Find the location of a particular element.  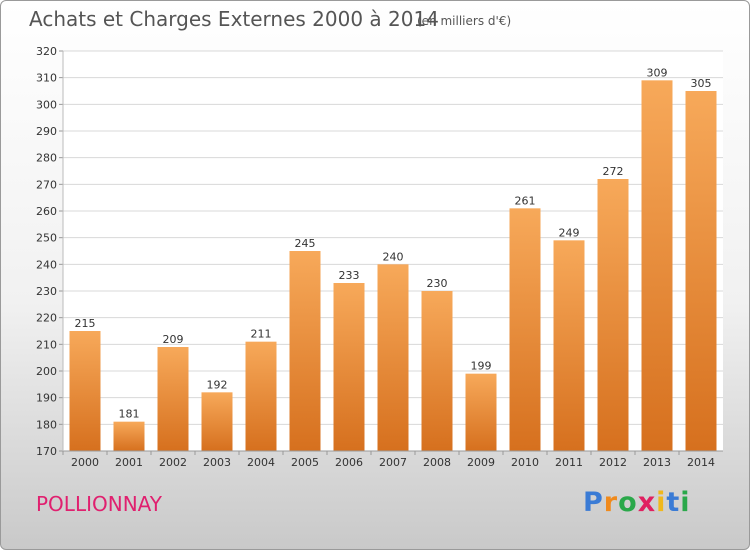

bar-2008 is located at coordinates (437, 371).